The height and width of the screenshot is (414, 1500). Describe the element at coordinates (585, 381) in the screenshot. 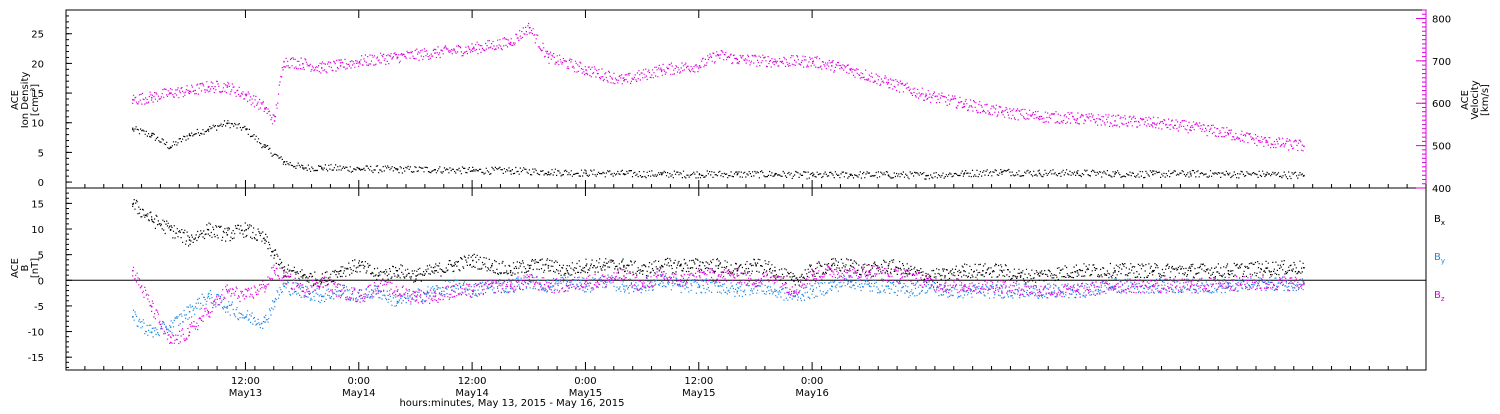

I see `x-tick-time-3: 0:00` at that location.